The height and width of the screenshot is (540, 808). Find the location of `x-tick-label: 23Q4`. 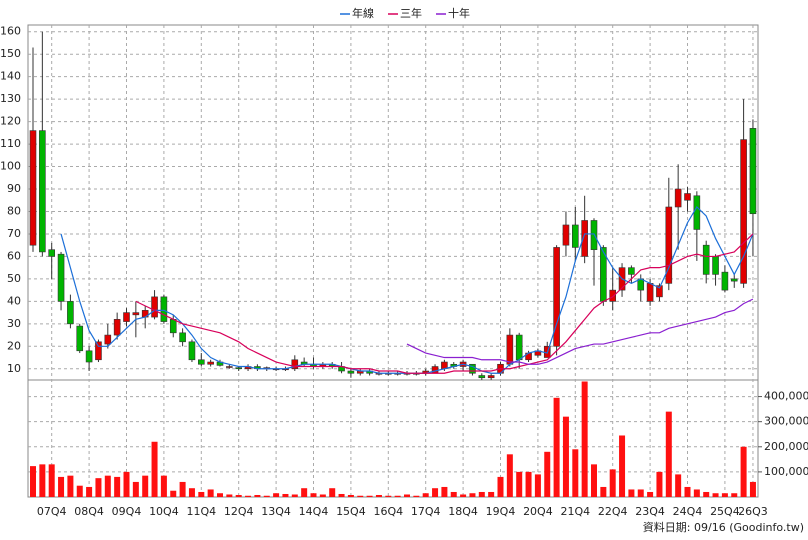

x-tick-label: 23Q4 is located at coordinates (650, 511).